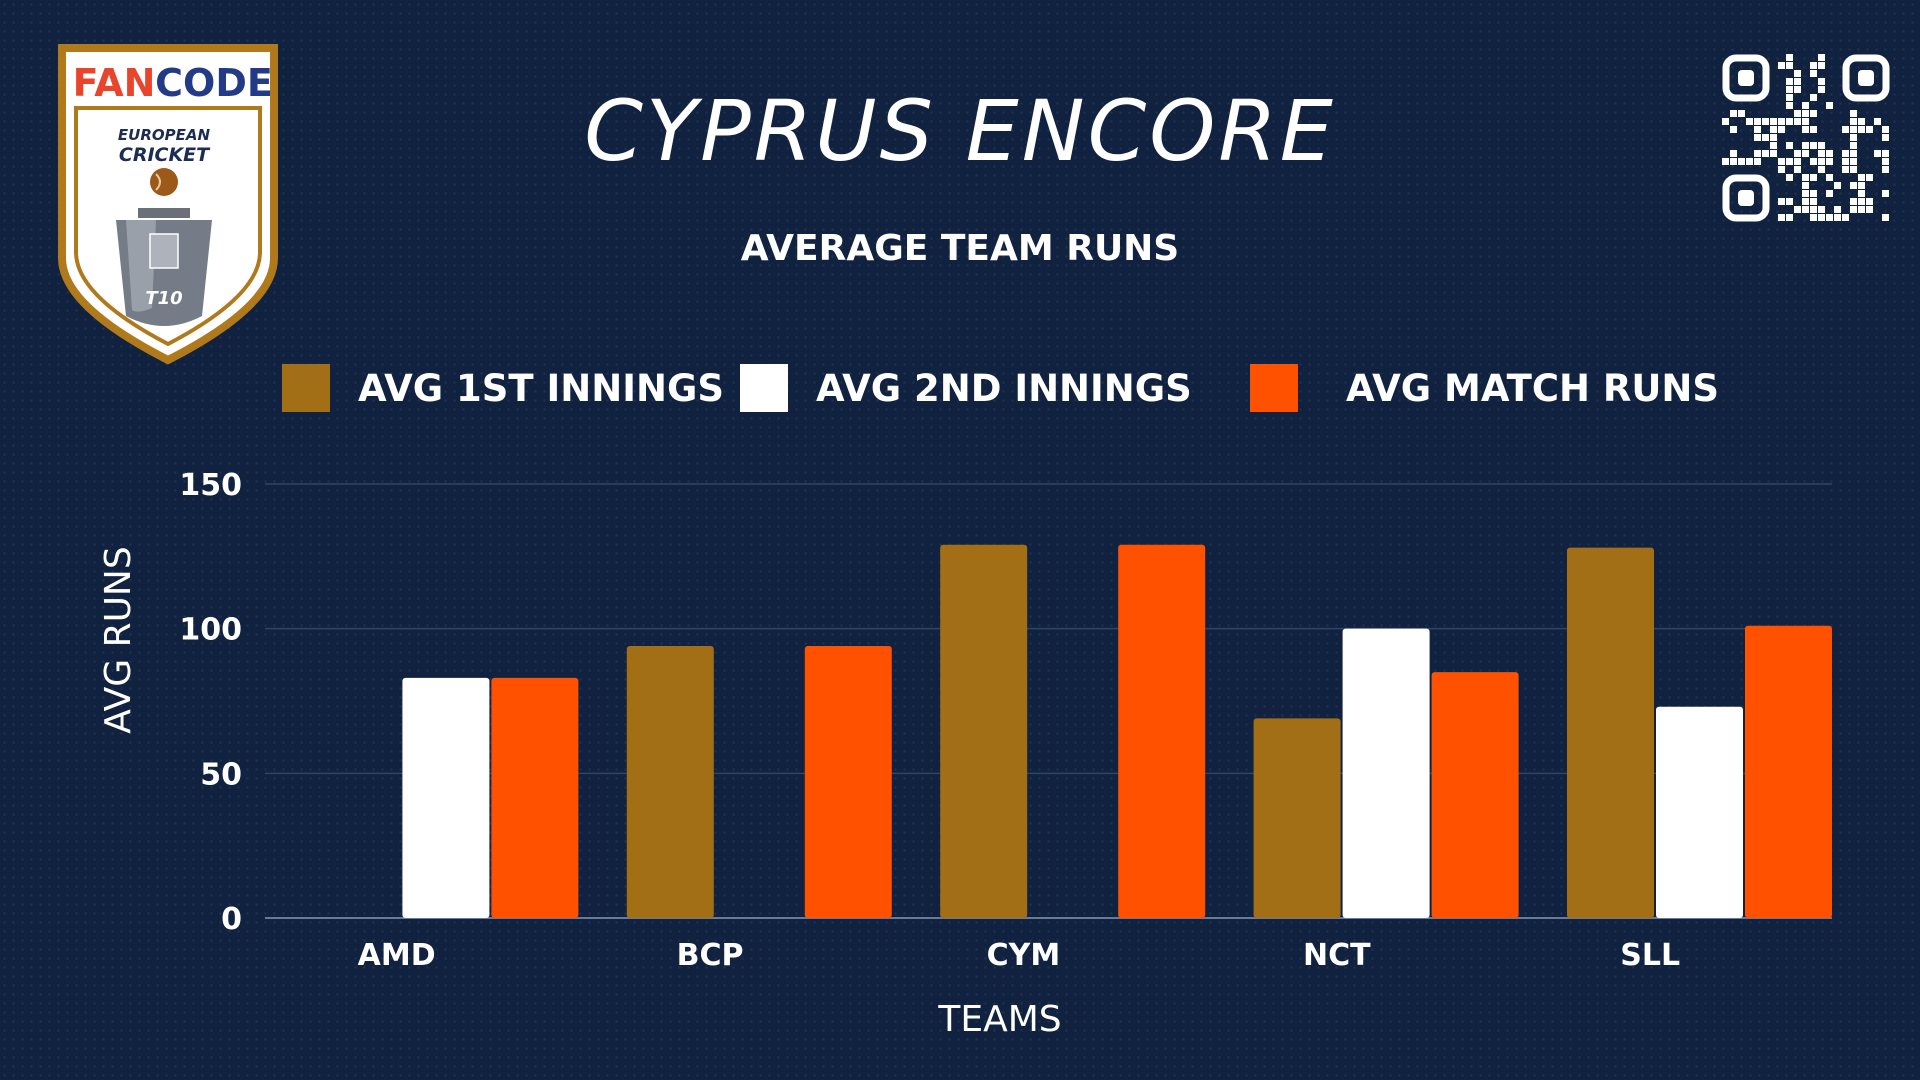 The height and width of the screenshot is (1080, 1920). I want to click on logo-brand-right: CODE, so click(214, 83).